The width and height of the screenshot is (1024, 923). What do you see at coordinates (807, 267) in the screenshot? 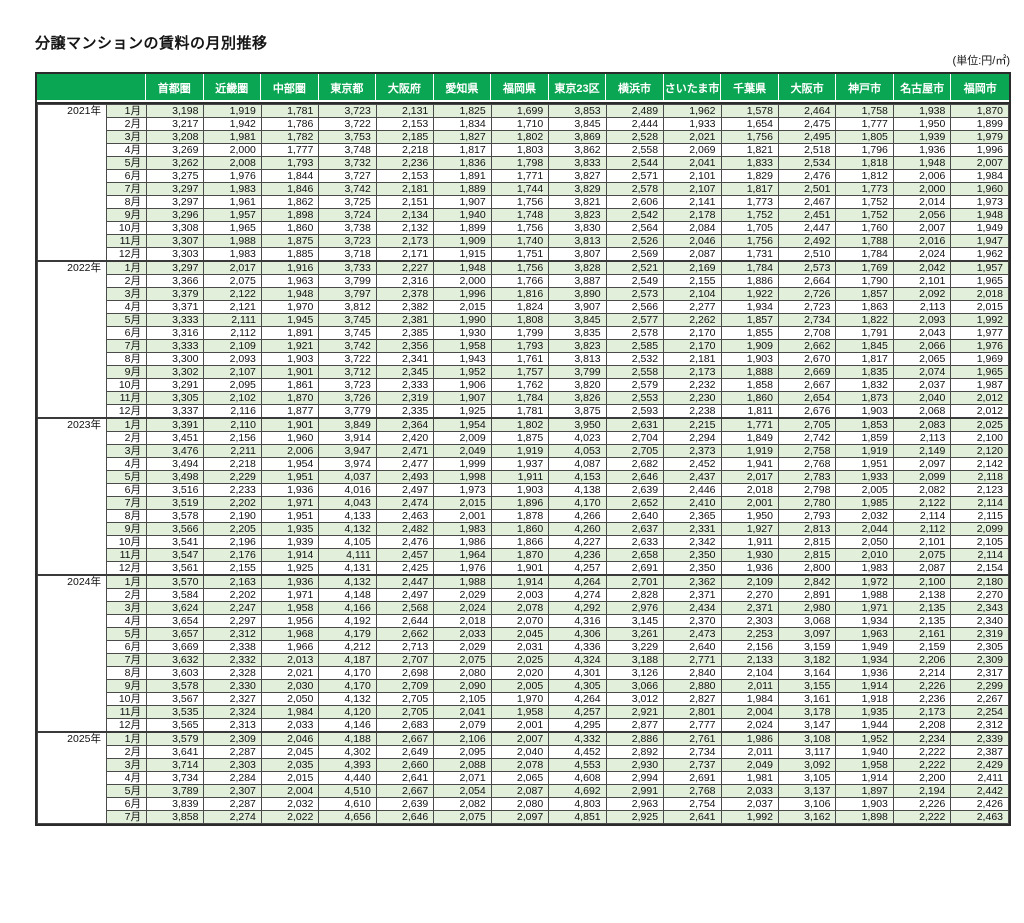
I see `data-cell: 2,573` at bounding box center [807, 267].